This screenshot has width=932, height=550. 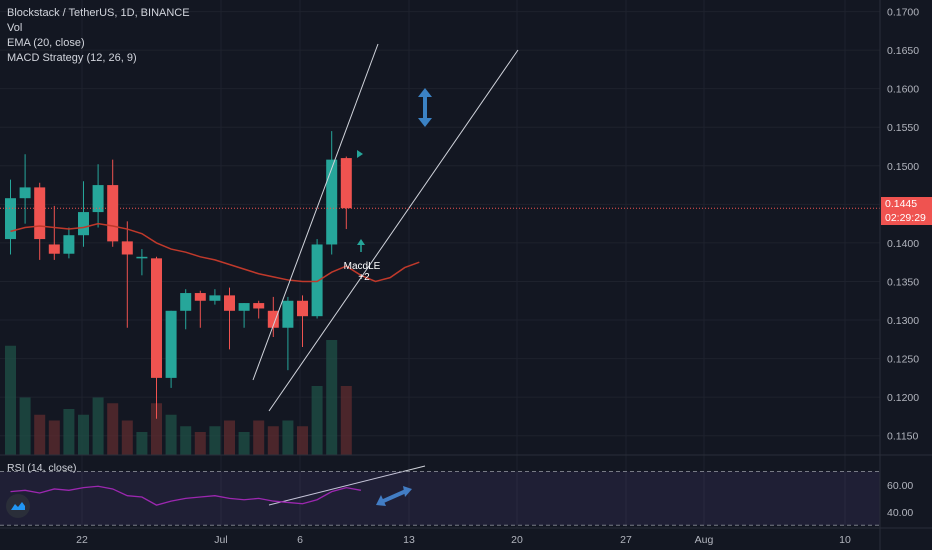 What do you see at coordinates (903, 360) in the screenshot?
I see `price-tick-label: 0.1250` at bounding box center [903, 360].